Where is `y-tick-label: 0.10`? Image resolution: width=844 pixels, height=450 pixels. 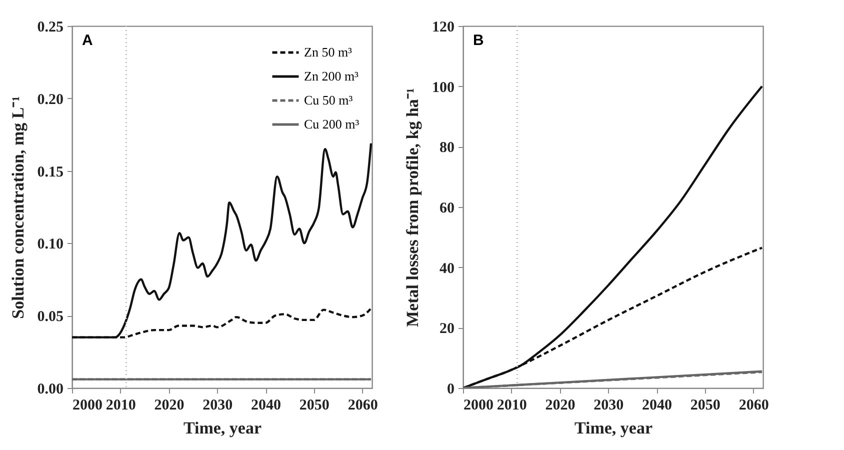 y-tick-label: 0.10 is located at coordinates (50, 244).